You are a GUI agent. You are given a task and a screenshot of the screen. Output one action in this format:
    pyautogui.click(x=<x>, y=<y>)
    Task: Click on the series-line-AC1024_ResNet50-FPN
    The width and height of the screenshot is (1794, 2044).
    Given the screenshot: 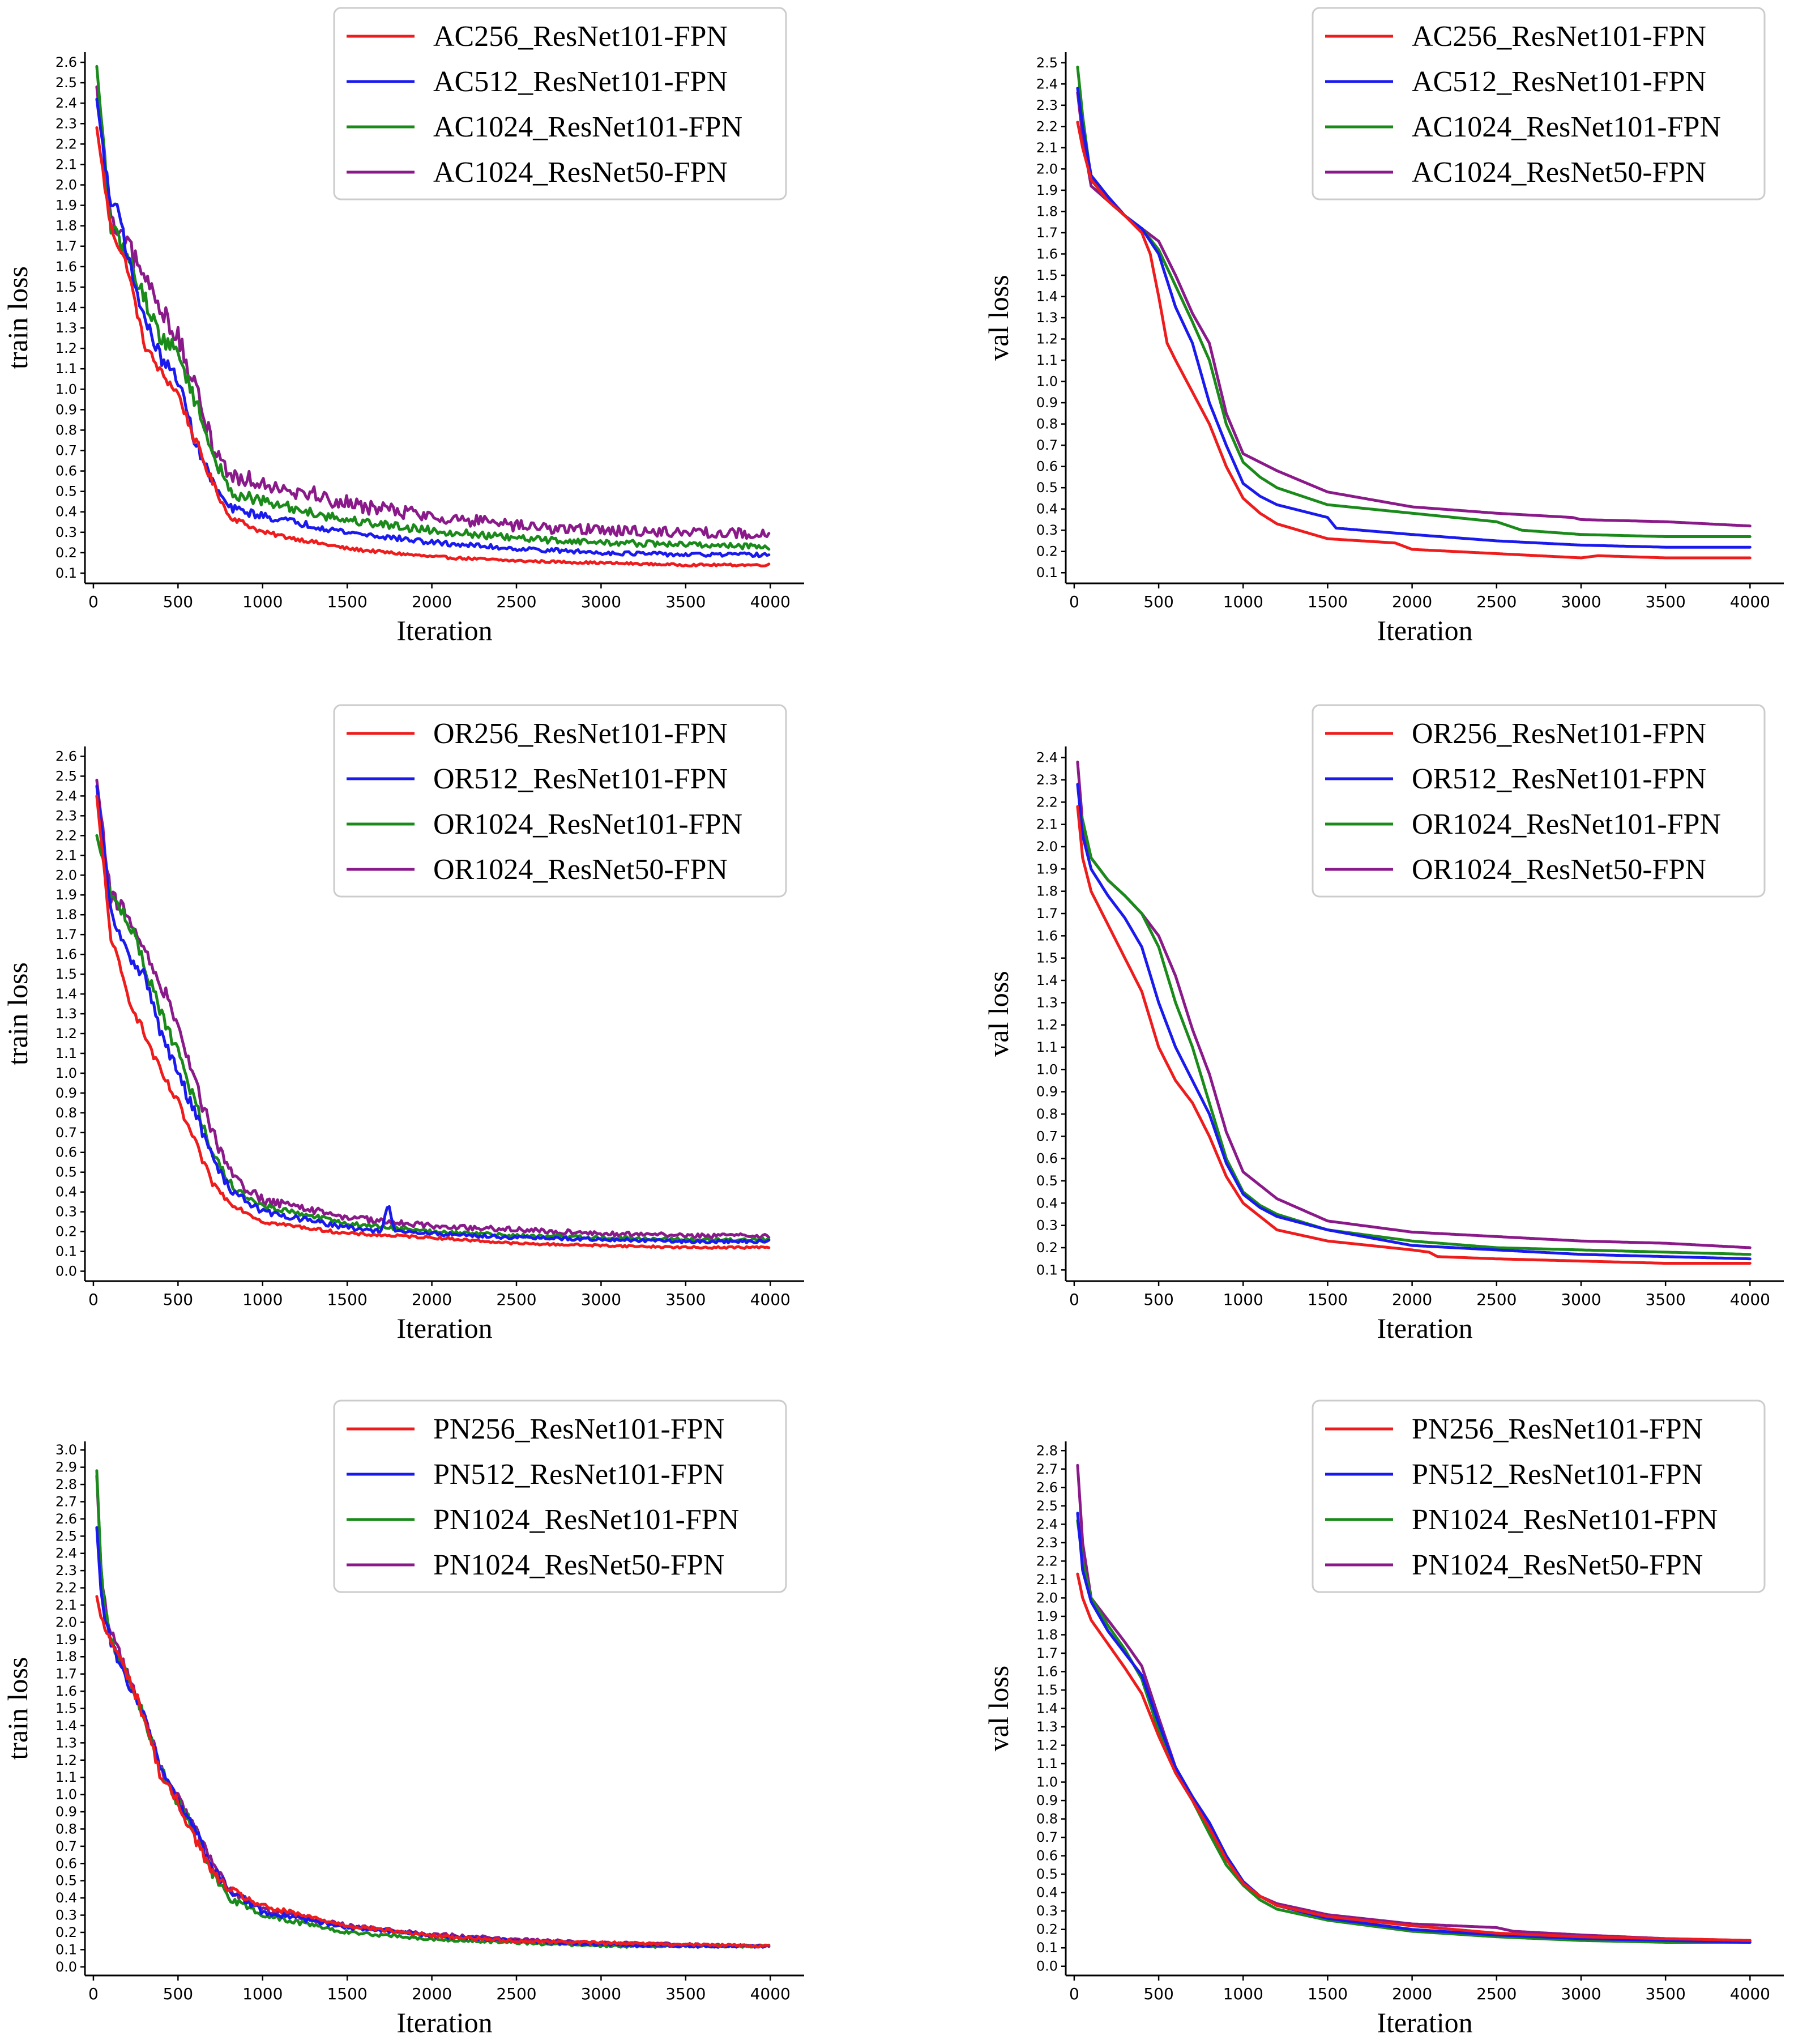 What is the action you would take?
    pyautogui.click(x=433, y=312)
    